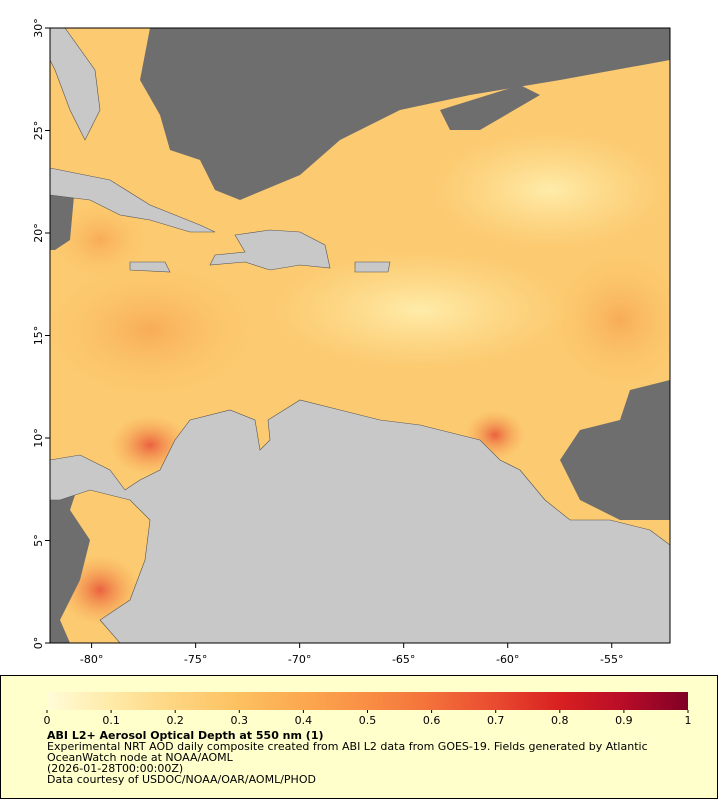 Image resolution: width=720 pixels, height=800 pixels. What do you see at coordinates (403, 659) in the screenshot?
I see `x-tick-label: -65°` at bounding box center [403, 659].